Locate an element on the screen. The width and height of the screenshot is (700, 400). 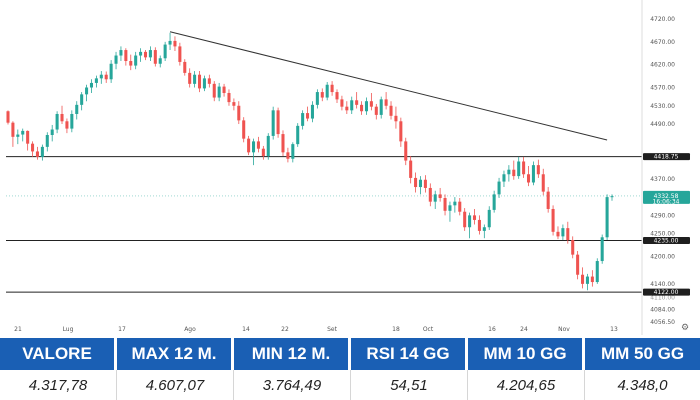
y-tick-label: 4490.00 is located at coordinates (662, 124).